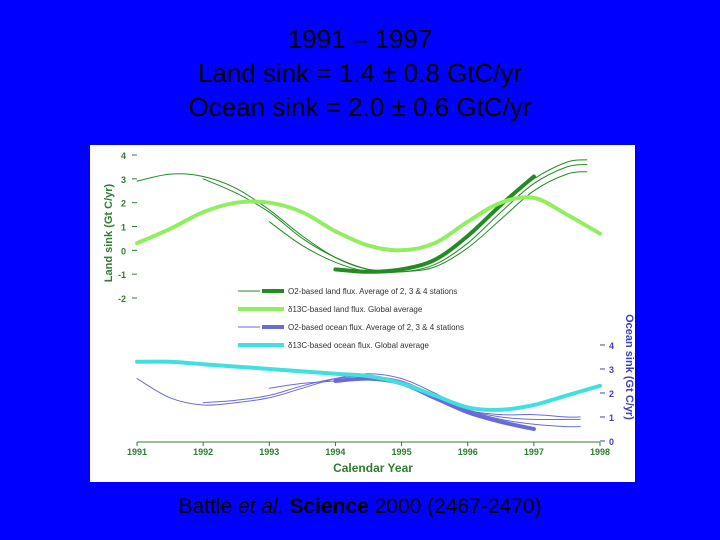 The width and height of the screenshot is (720, 540). What do you see at coordinates (203, 452) in the screenshot?
I see `x-tick-label: 1992` at bounding box center [203, 452].